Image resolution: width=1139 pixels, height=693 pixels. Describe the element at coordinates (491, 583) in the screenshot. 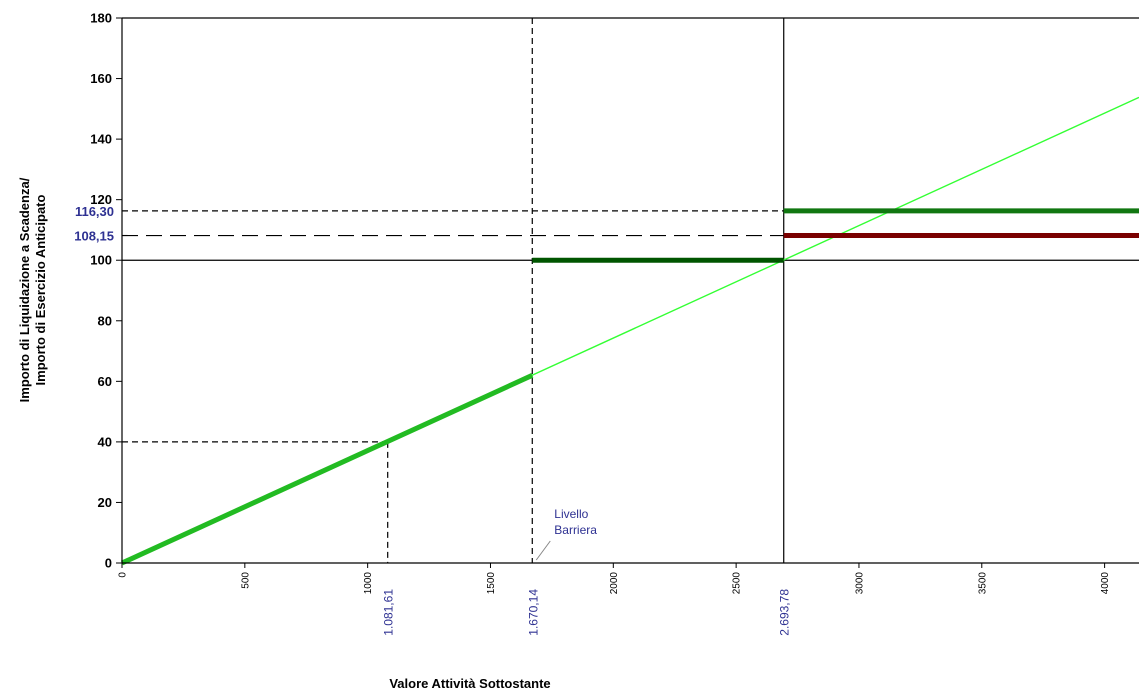

I see `x-tick-label-1500: 1500` at that location.